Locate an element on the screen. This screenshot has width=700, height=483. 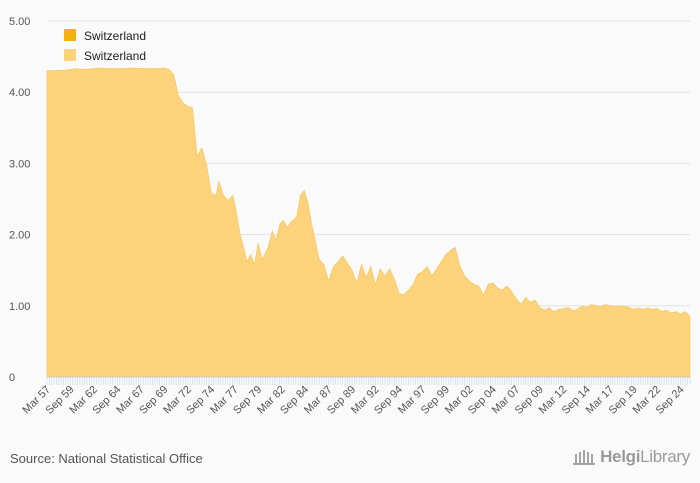
y-tick-label: 4.00 is located at coordinates (19, 93).